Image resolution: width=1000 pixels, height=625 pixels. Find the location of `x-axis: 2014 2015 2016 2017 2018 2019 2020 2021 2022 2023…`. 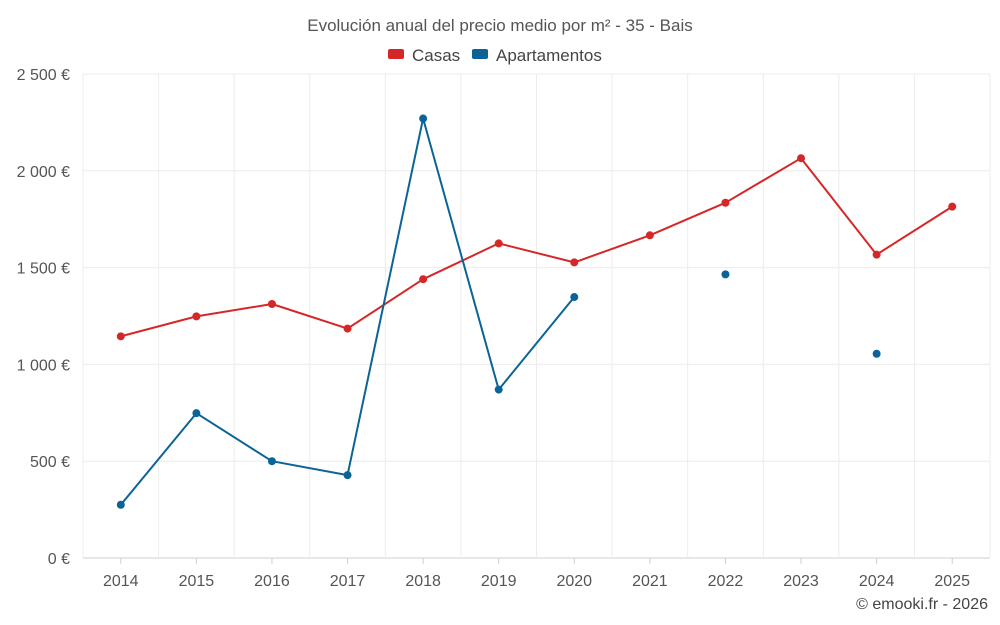

x-axis: 2014 2015 2016 2017 2018 2019 2020 2021 2022 2023… is located at coordinates (536, 574).